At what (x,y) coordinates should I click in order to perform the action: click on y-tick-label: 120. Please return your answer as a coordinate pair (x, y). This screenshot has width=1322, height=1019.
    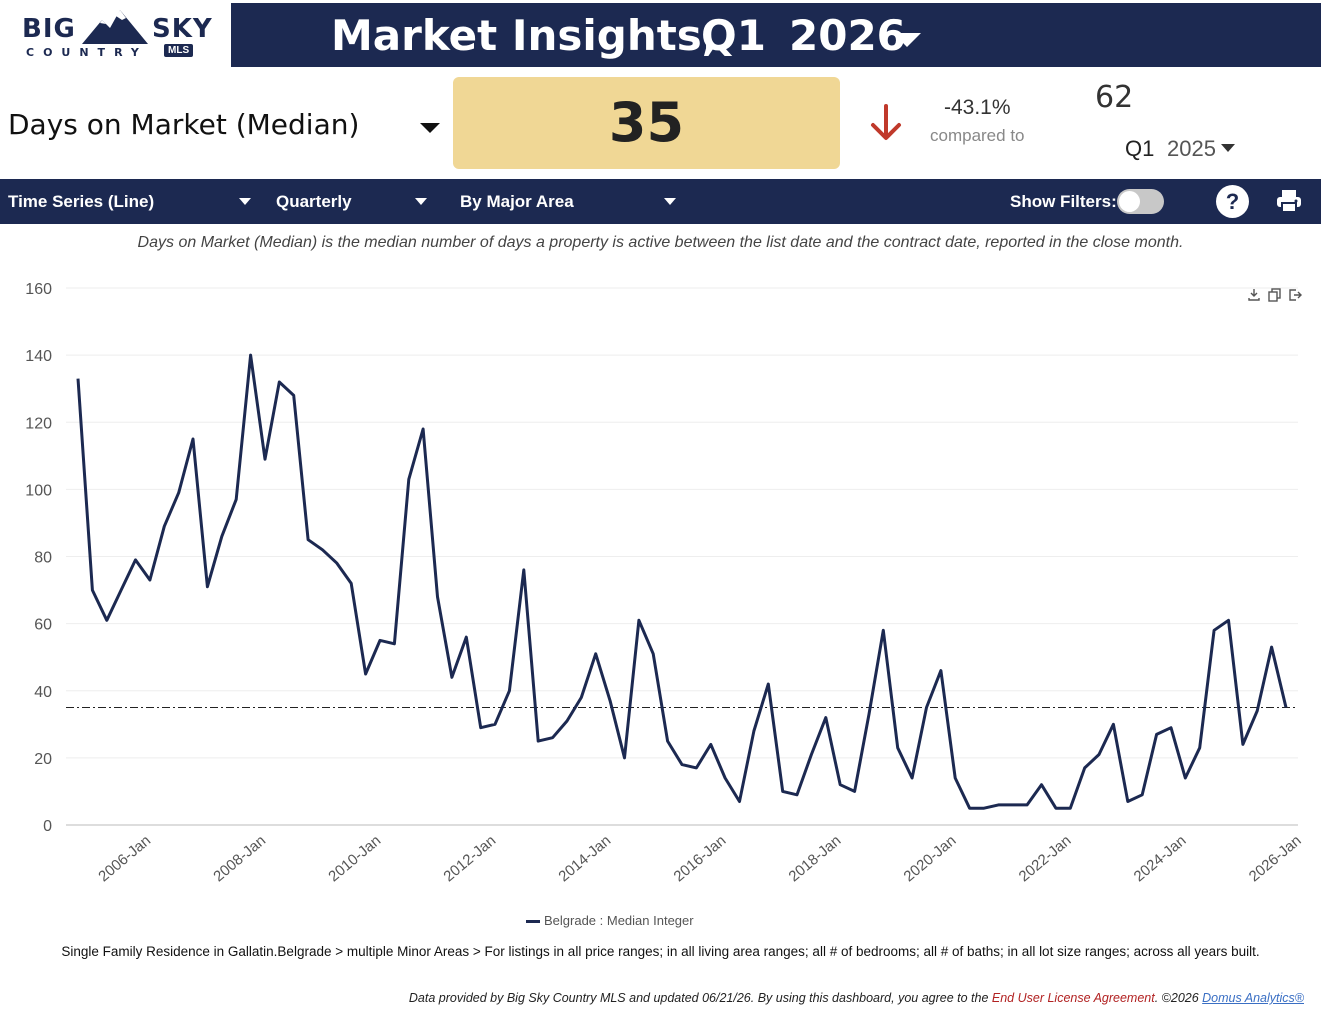
    Looking at the image, I should click on (38, 423).